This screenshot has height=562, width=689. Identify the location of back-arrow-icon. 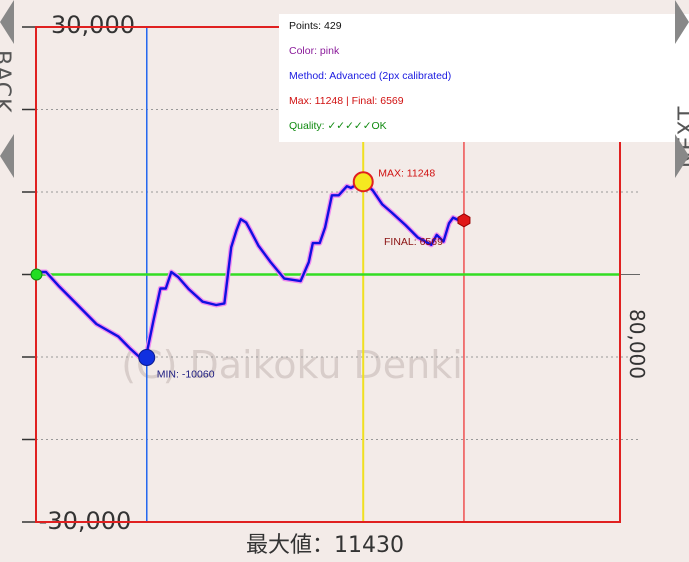
(7, 22).